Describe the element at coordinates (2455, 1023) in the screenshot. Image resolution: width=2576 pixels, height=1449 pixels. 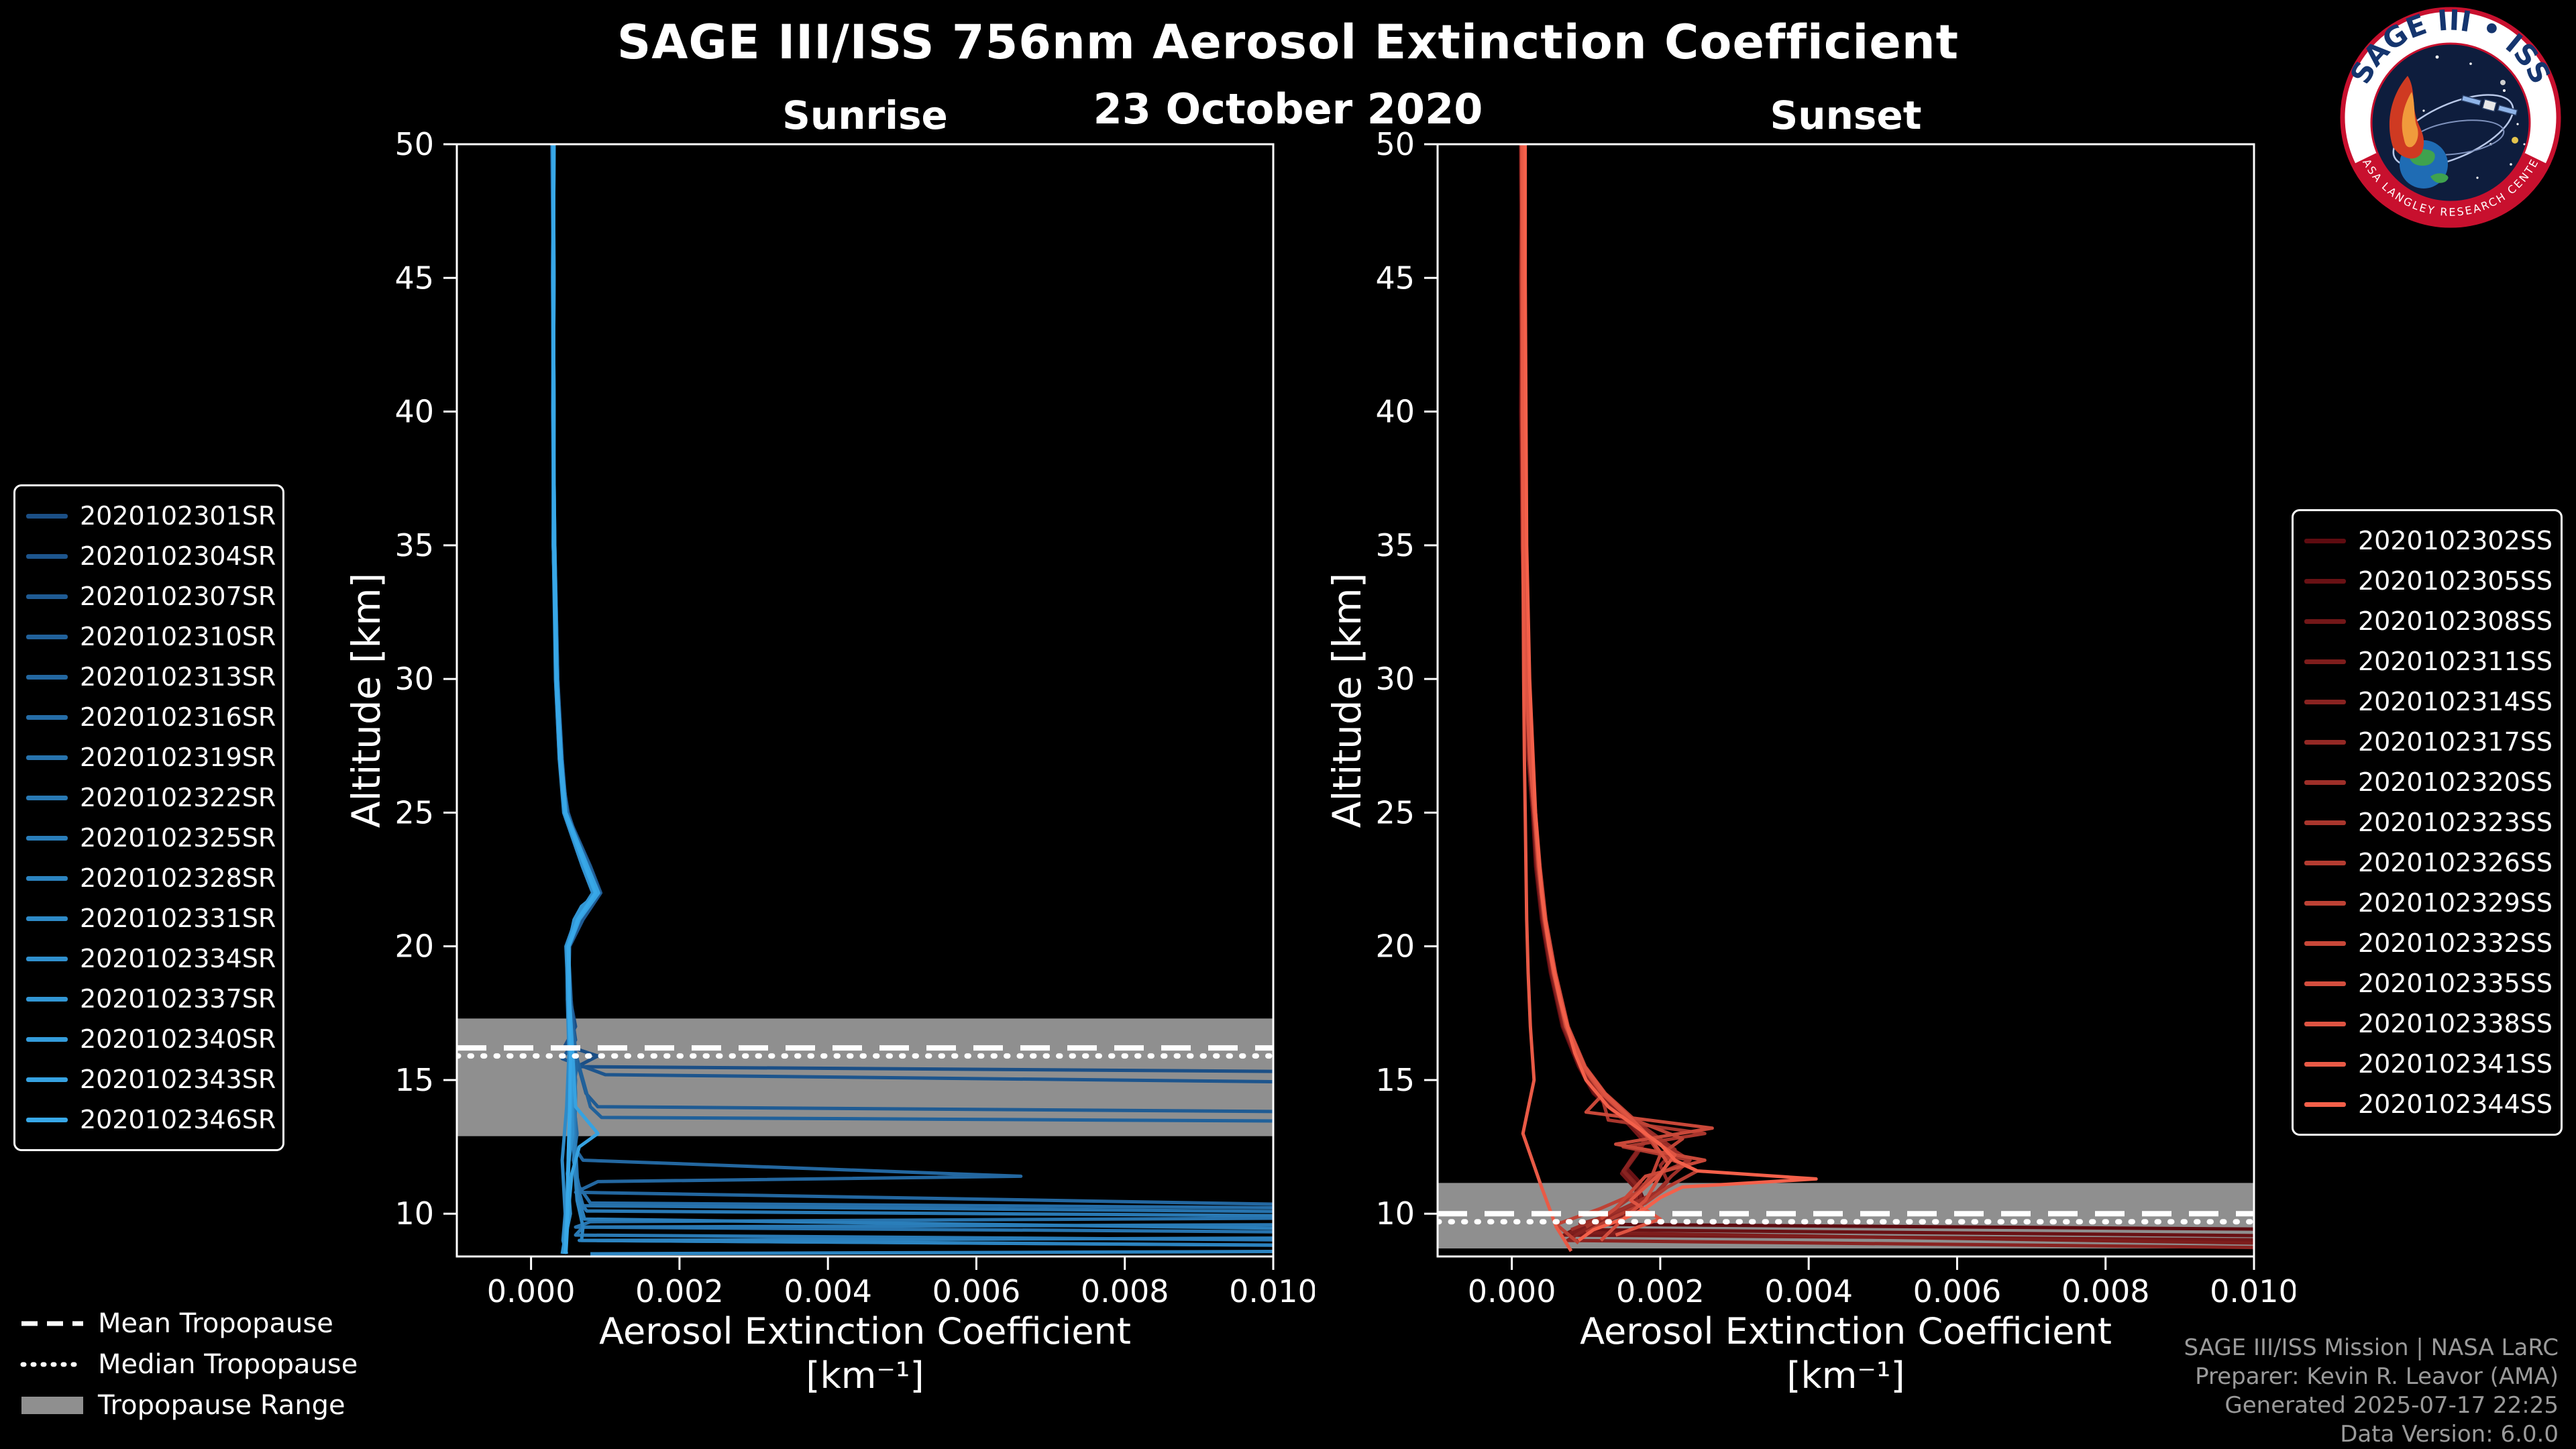
I see `legend-label: 2020102338SS` at that location.